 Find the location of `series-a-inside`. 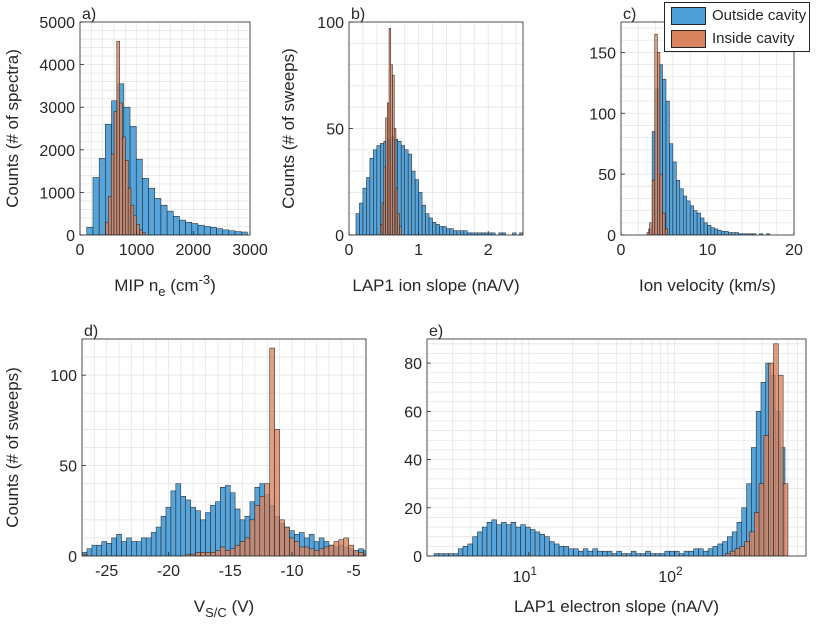

series-a-inside is located at coordinates (125, 137).